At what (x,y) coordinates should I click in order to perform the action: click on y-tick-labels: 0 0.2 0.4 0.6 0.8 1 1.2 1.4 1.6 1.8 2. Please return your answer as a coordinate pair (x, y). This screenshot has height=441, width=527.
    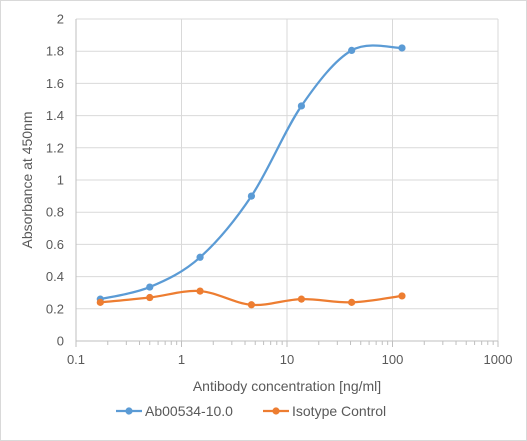
    Looking at the image, I should click on (55, 180).